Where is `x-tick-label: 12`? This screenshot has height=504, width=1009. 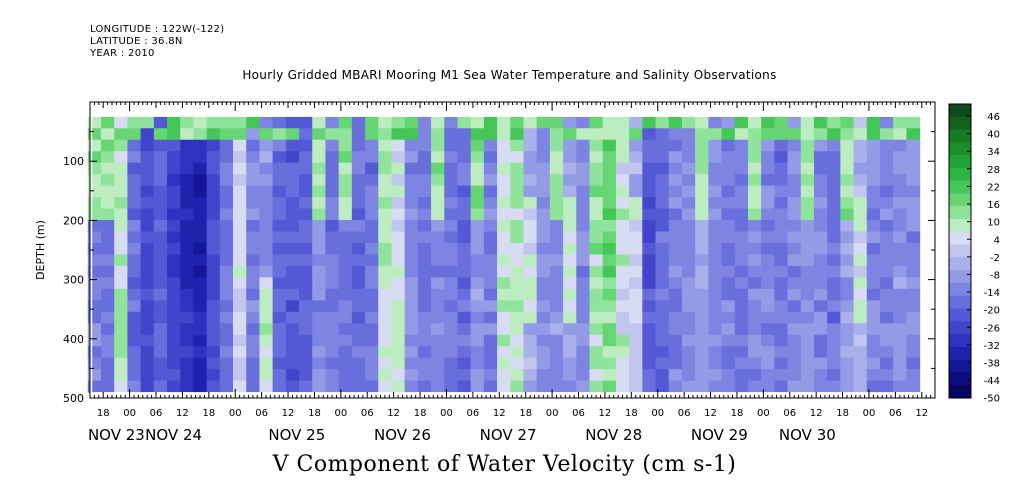 x-tick-label: 12 is located at coordinates (393, 413).